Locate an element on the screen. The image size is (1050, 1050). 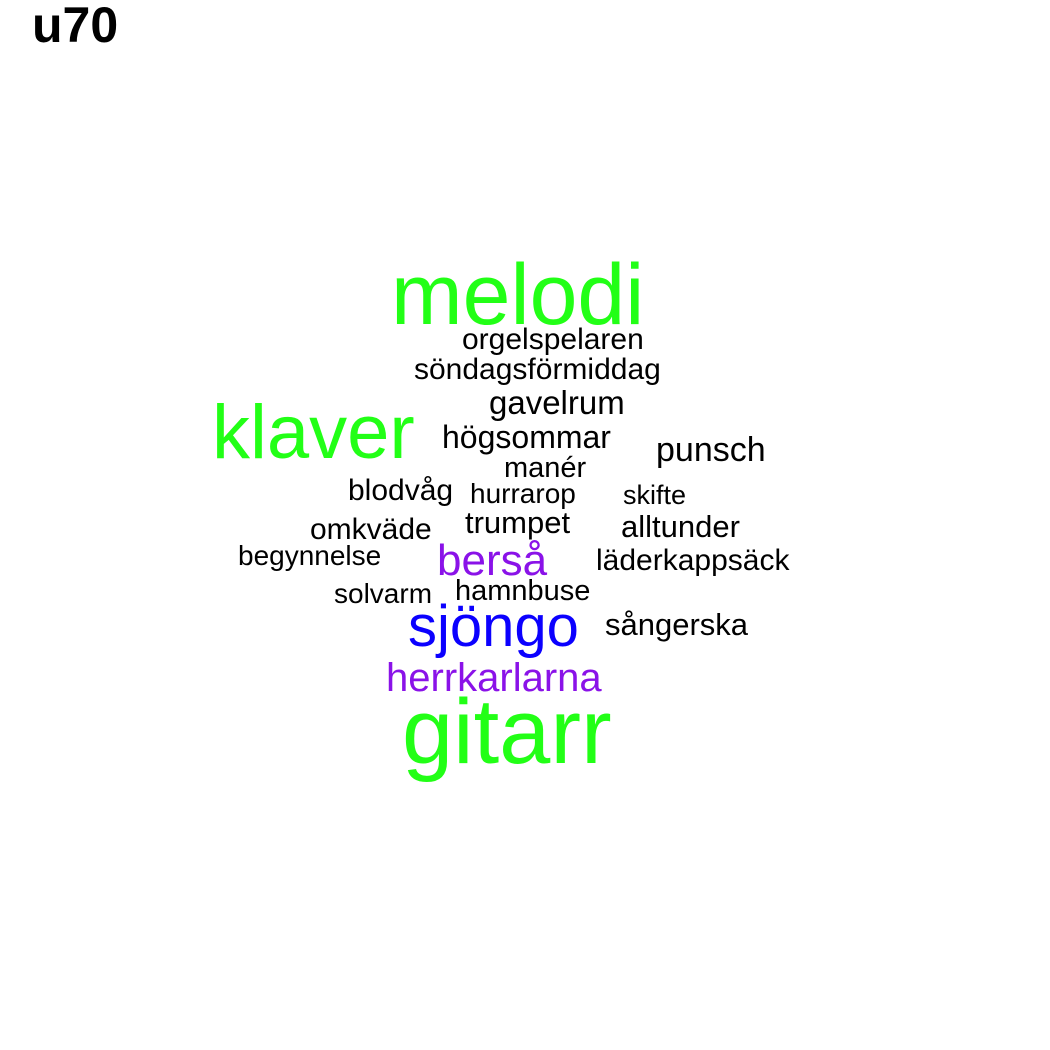
word-sangerska: sångerska is located at coordinates (676, 624).